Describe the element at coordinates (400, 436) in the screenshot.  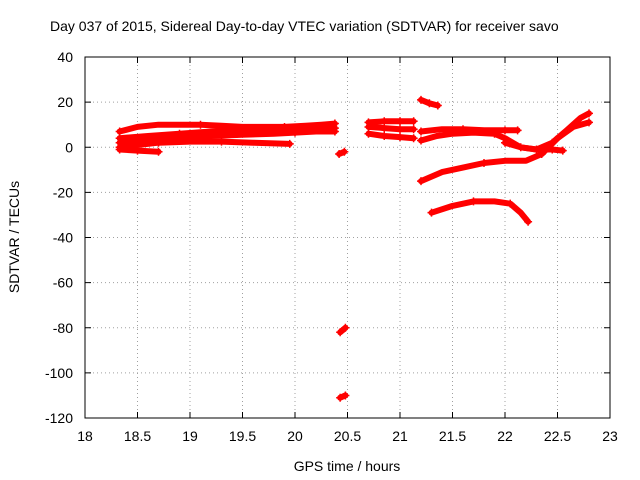
I see `x-tick-label: 21` at that location.